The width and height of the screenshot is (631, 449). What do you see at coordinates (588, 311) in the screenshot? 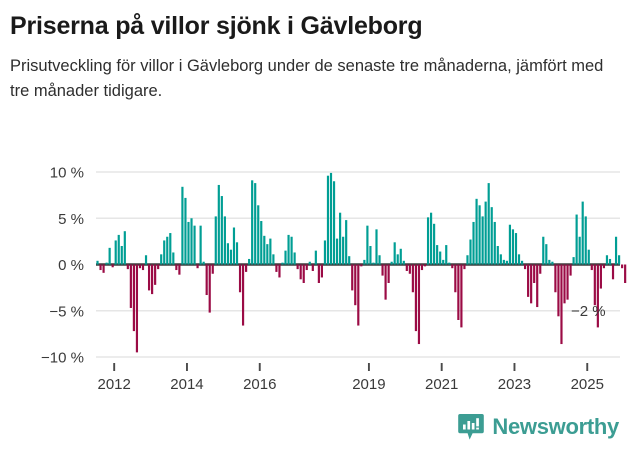
I see `last-value-annotation: −2 %` at bounding box center [588, 311].